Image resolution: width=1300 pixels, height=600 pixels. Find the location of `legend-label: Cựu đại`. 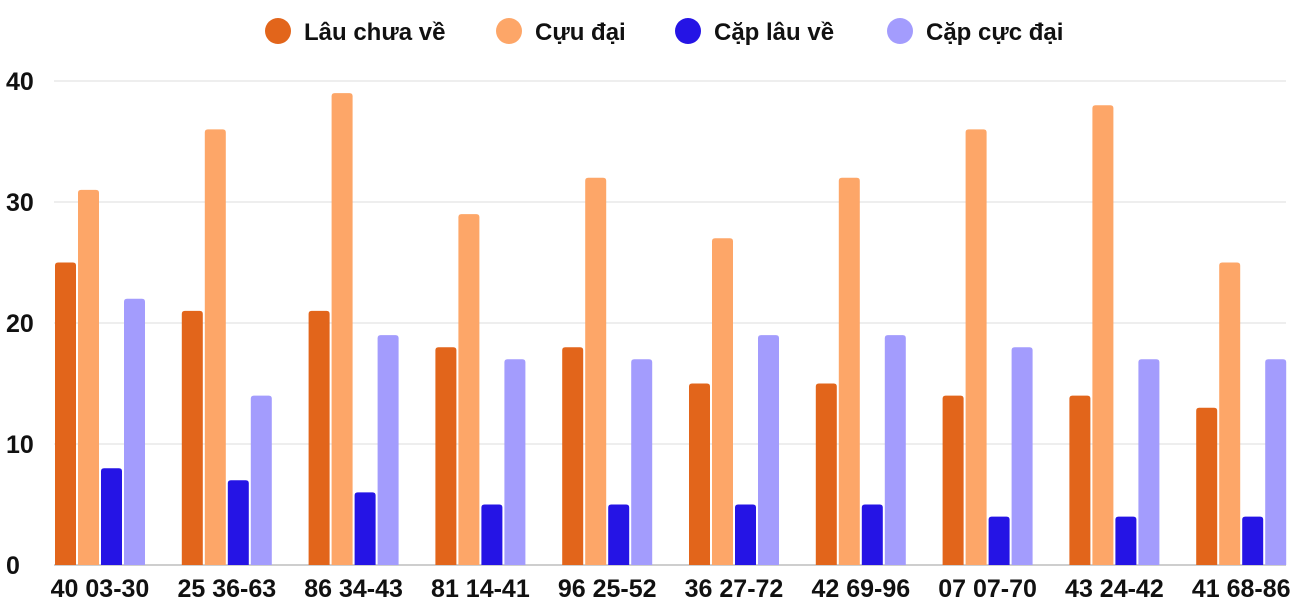

legend-label: Cựu đại is located at coordinates (580, 32).